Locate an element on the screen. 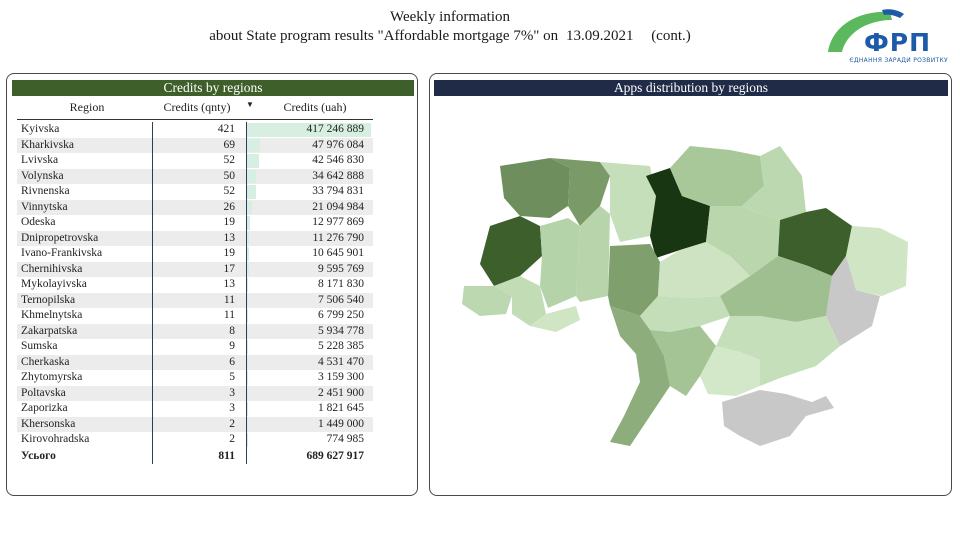 This screenshot has height=540, width=960. row-uah: 42 546 830 is located at coordinates (338, 160).